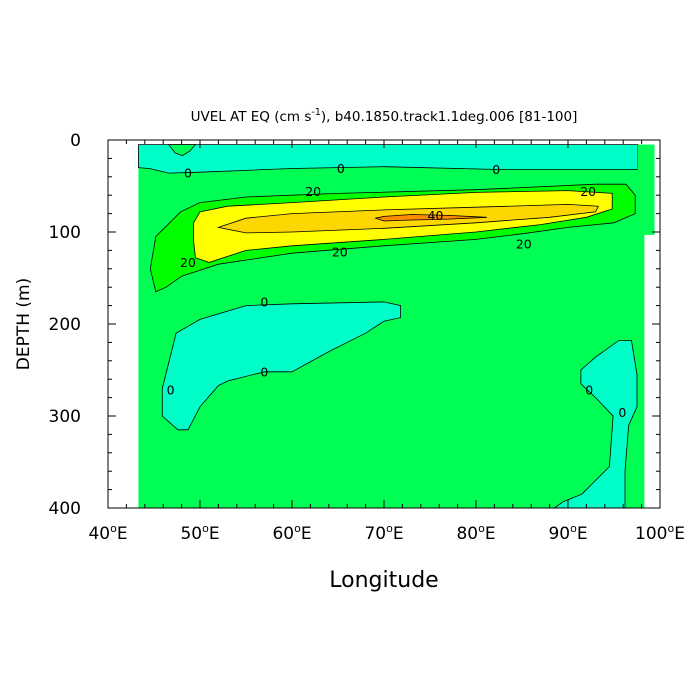 This screenshot has width=700, height=700. I want to click on contour-region-subsurface-west, so click(281, 366).